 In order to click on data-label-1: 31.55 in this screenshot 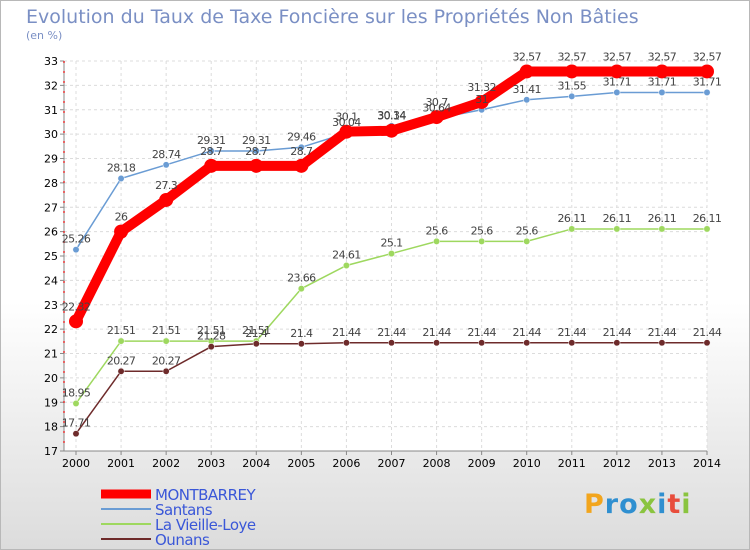, I will do `click(572, 85)`.